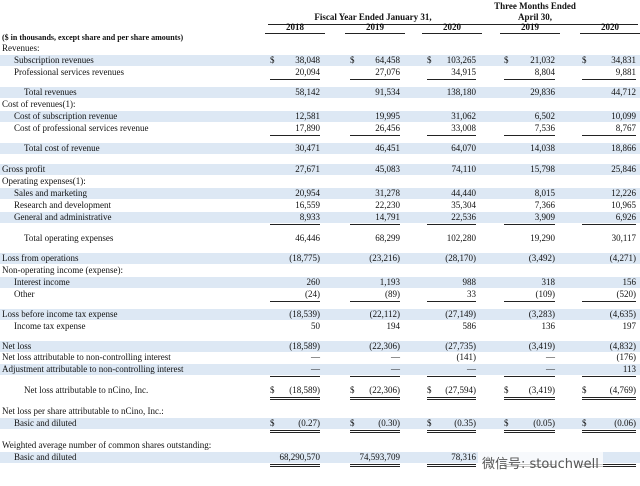 The image size is (640, 486). I want to click on cell-value: (24), so click(312, 294).